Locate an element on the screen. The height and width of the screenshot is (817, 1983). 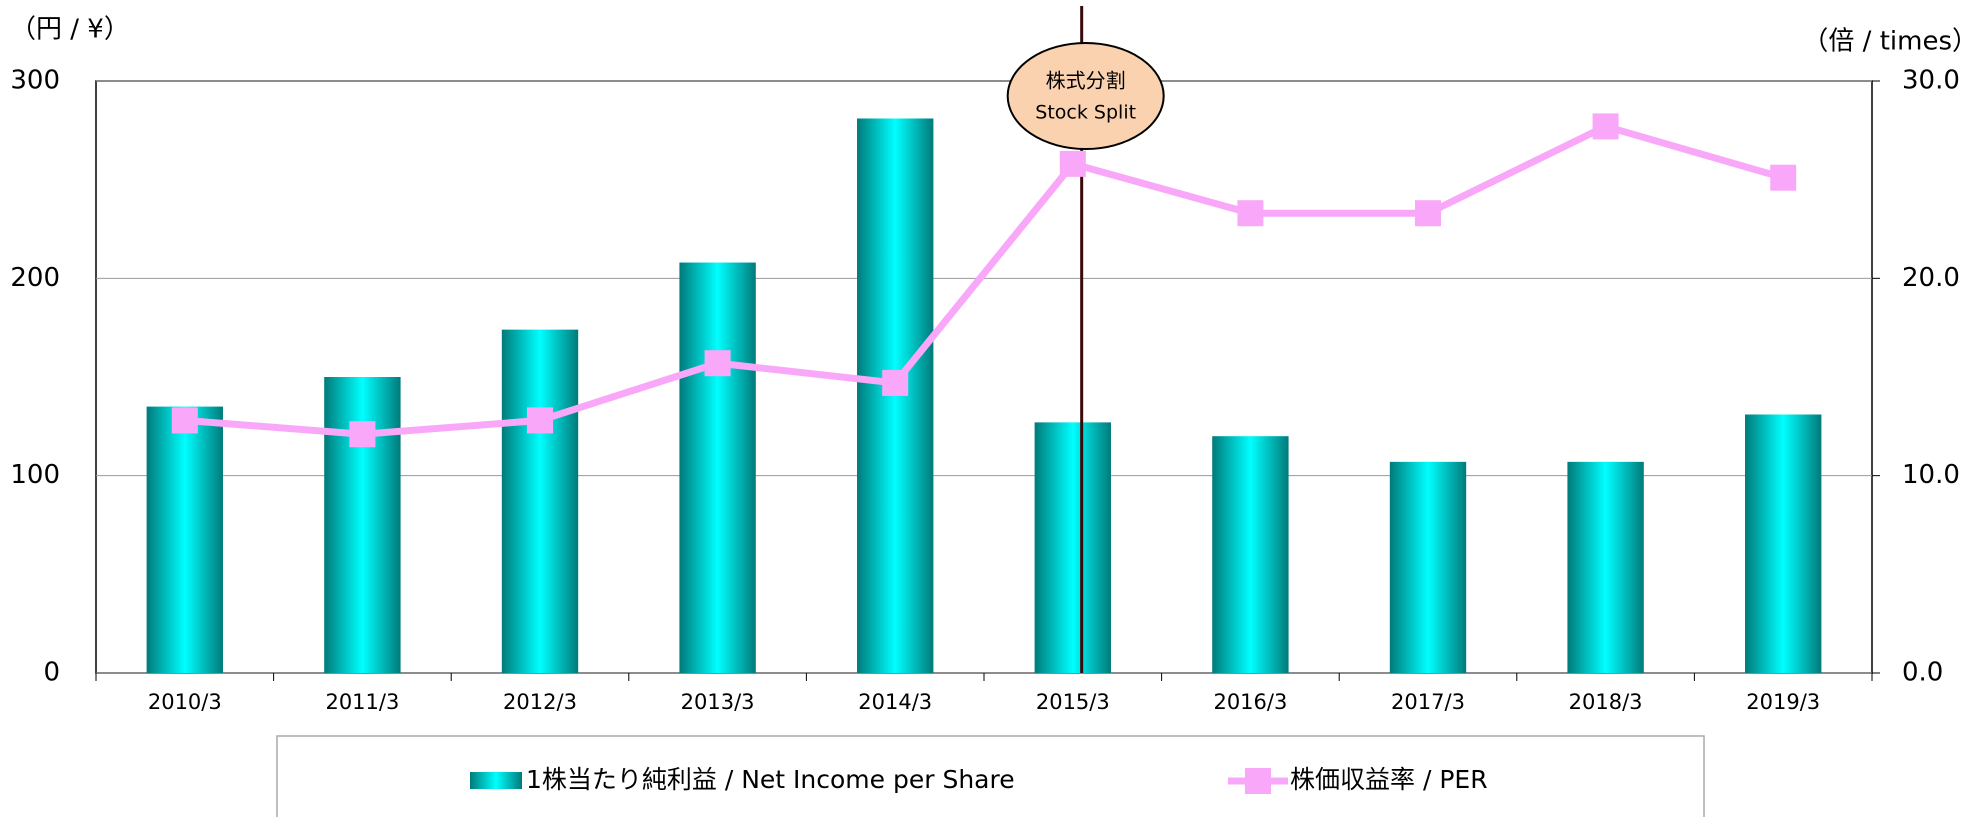
x-tick-label: 2015/3 is located at coordinates (1073, 702).